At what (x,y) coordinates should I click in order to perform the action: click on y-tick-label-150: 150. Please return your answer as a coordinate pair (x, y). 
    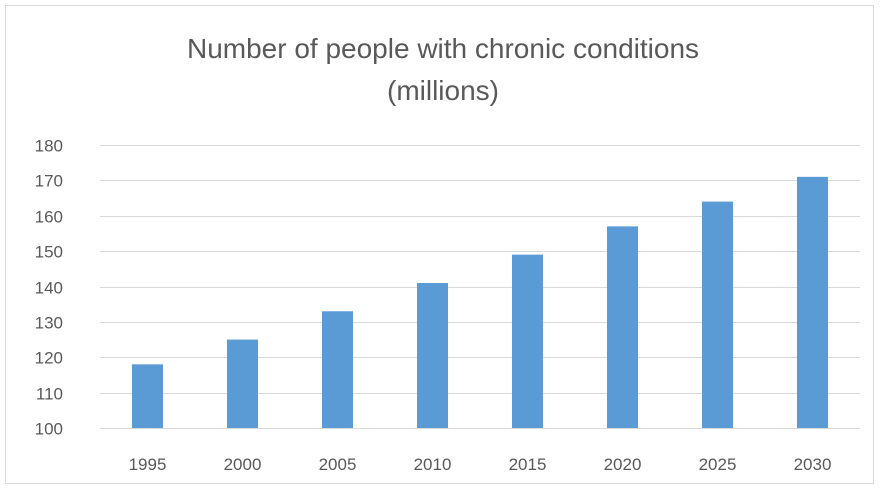
    Looking at the image, I should click on (49, 252).